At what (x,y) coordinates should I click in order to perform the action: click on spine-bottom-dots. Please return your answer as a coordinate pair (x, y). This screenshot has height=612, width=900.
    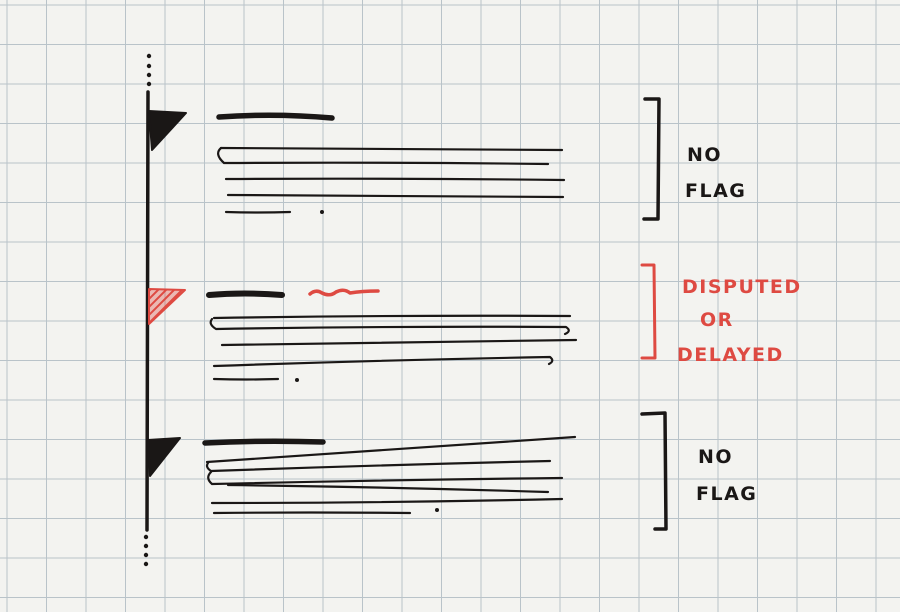
    Looking at the image, I should click on (146, 550).